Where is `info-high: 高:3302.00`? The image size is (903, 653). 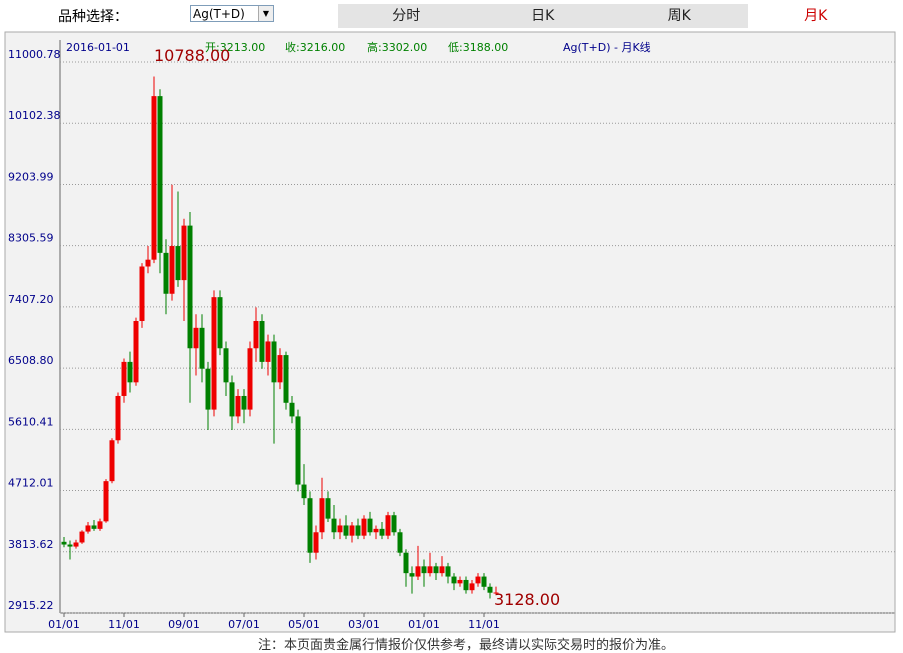 info-high: 高:3302.00 is located at coordinates (397, 47).